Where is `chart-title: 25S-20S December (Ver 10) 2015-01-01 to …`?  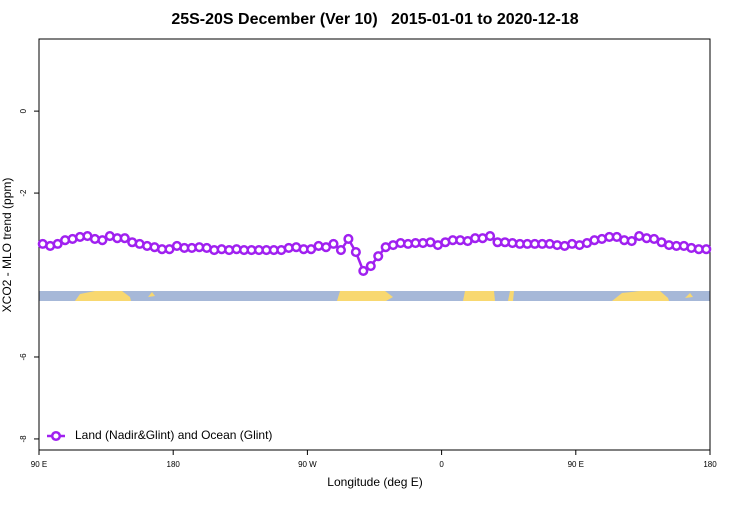 chart-title: 25S-20S December (Ver 10) 2015-01-01 to … is located at coordinates (374, 19).